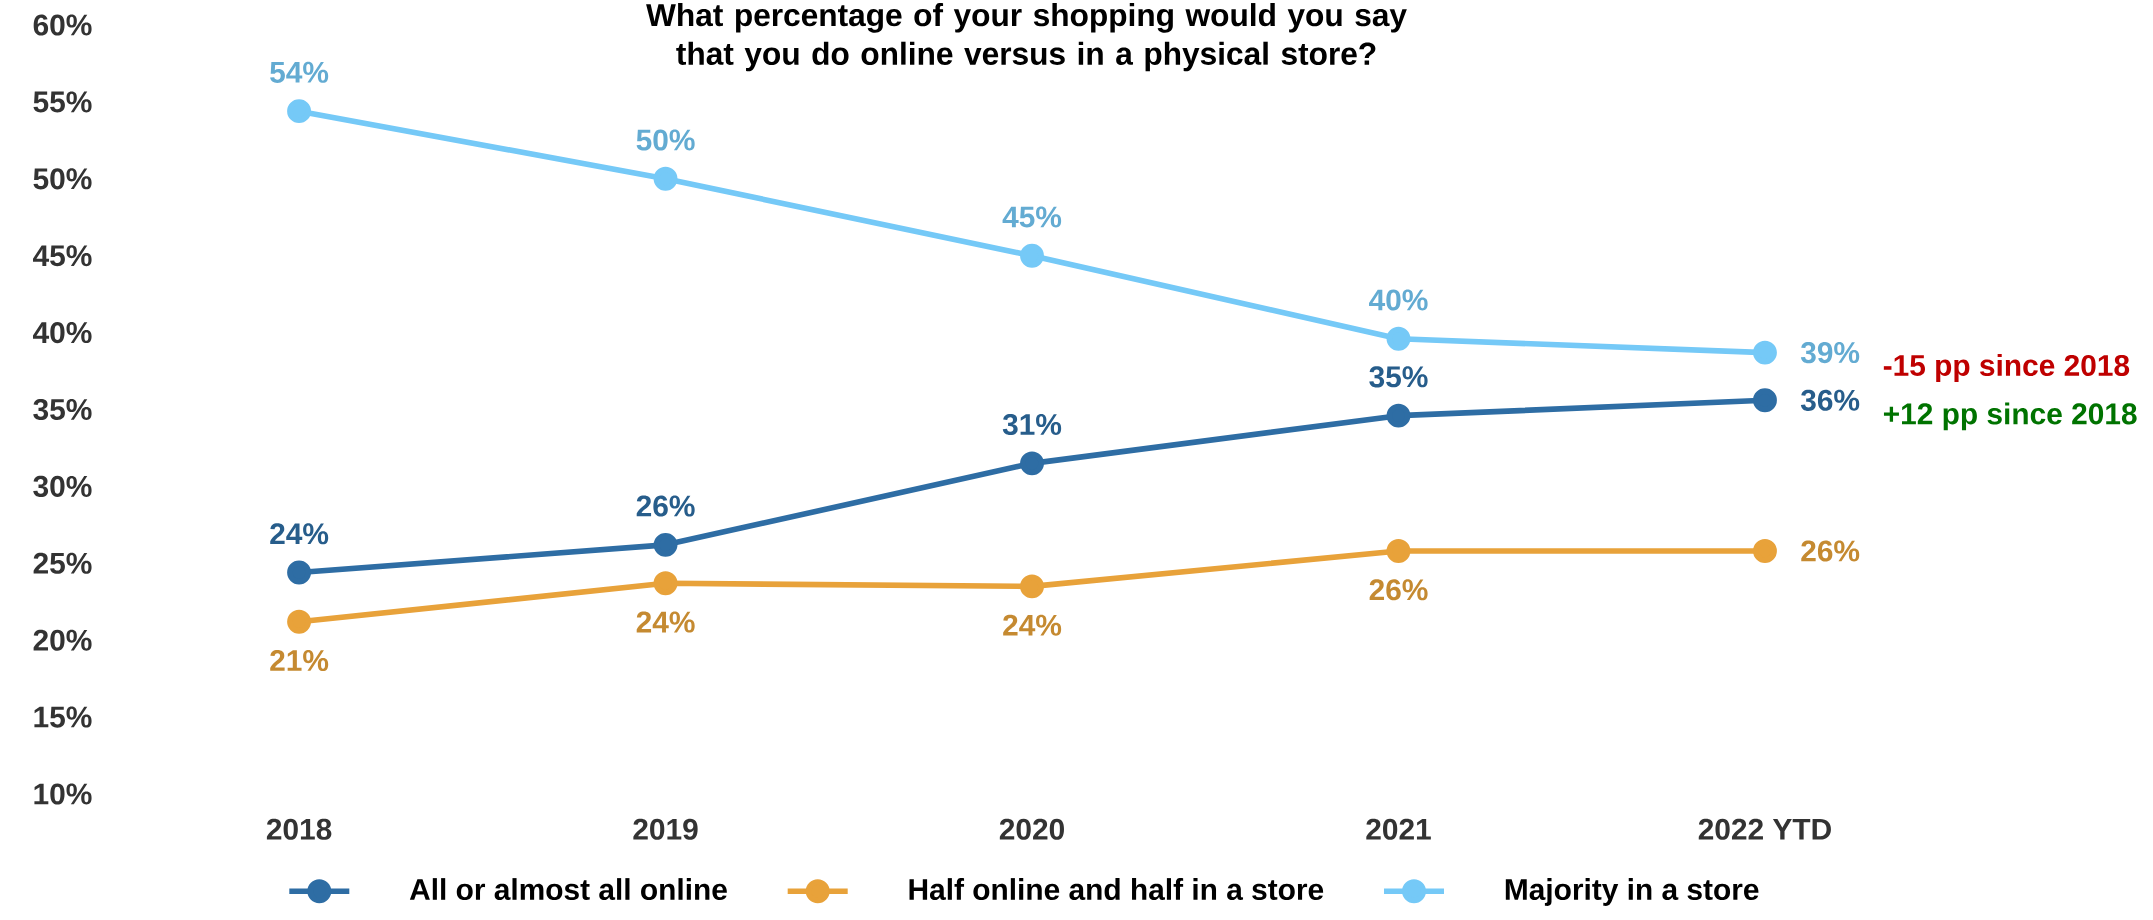 This screenshot has height=920, width=2153. Describe the element at coordinates (2006, 368) in the screenshot. I see `annotation: -15 pp since 2018` at that location.